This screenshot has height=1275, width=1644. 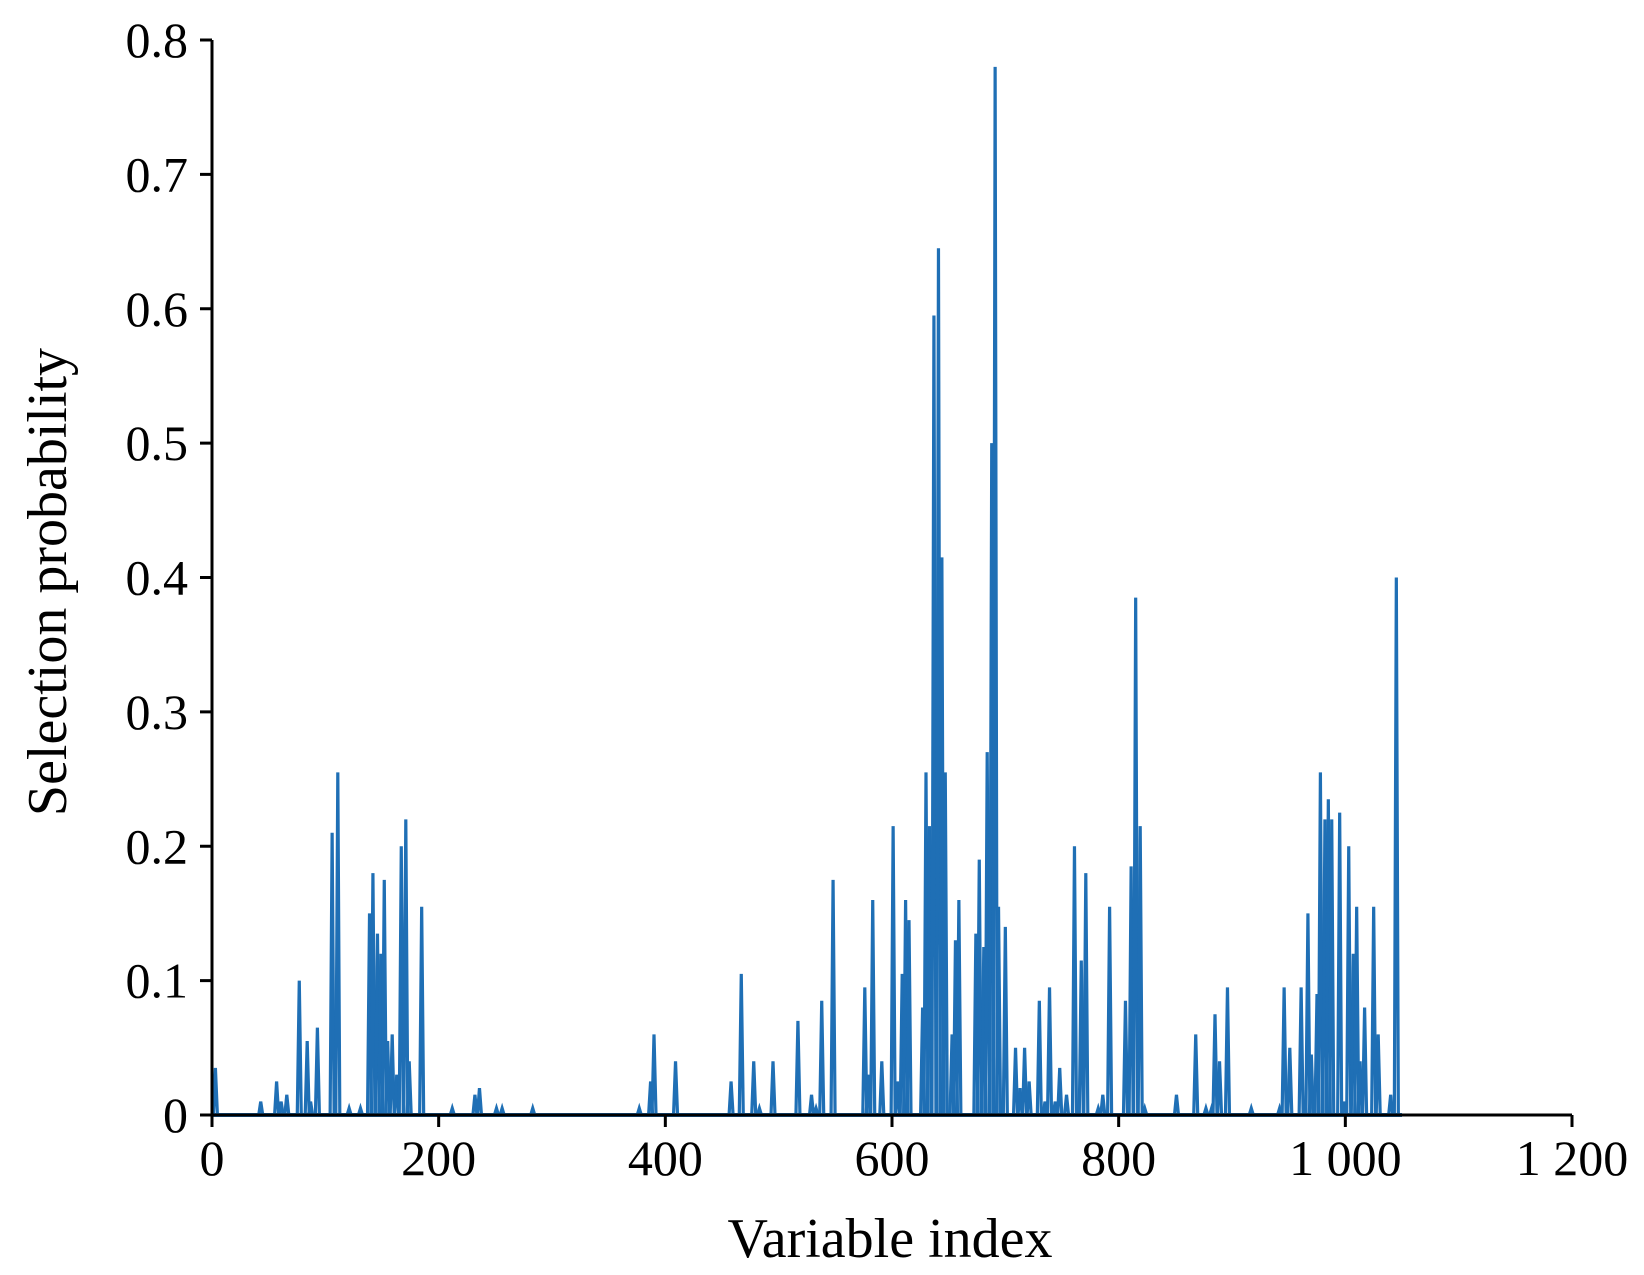 What do you see at coordinates (438, 1158) in the screenshot?
I see `x-tick-label: 200` at bounding box center [438, 1158].